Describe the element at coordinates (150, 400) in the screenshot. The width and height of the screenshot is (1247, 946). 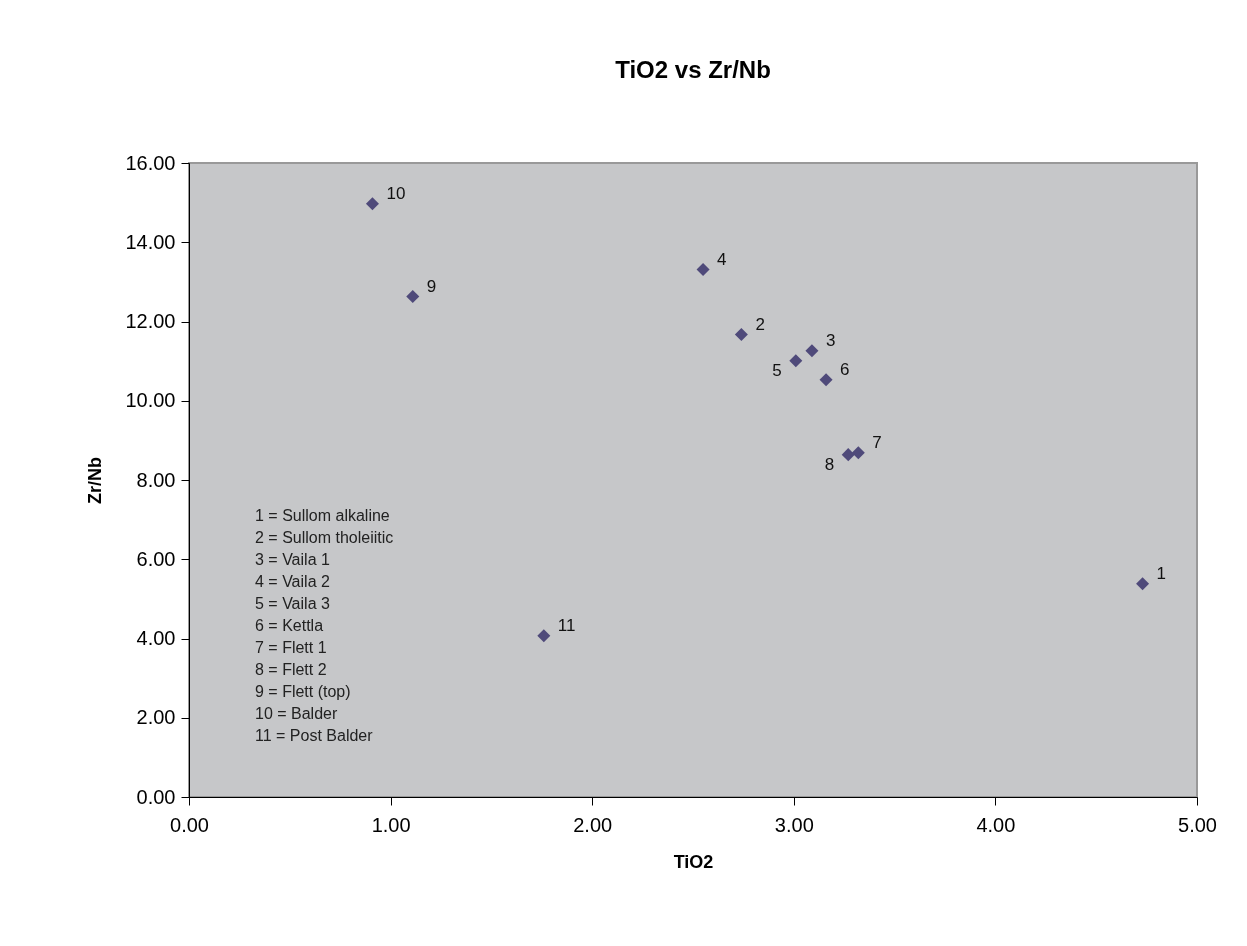
I see `y-tick-label: 10.00` at that location.